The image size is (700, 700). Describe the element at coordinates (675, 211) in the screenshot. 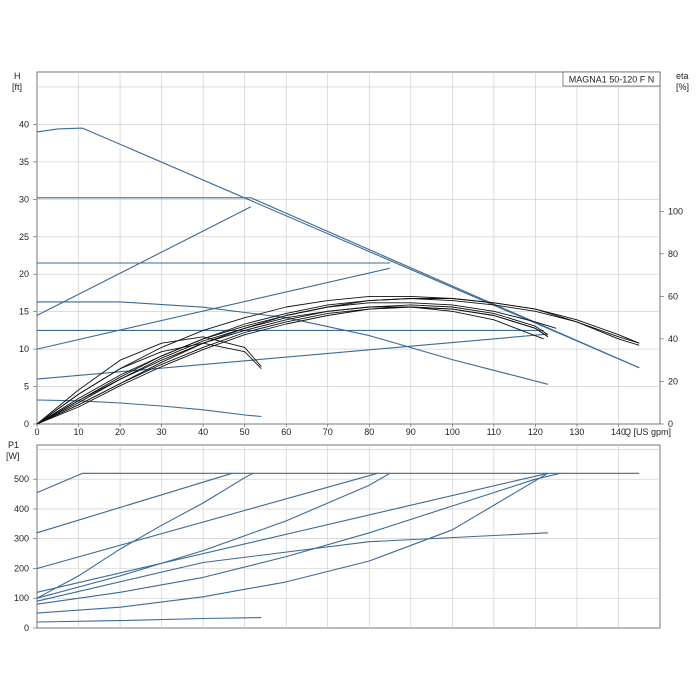

I see `y2-tick-label: 100` at that location.